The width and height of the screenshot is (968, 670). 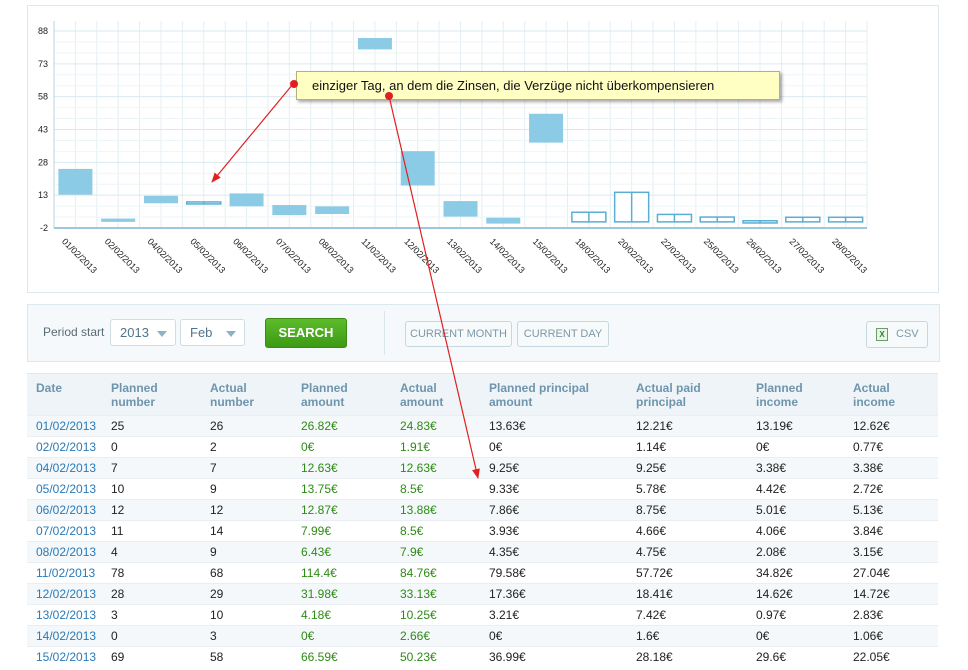 I want to click on cell-actual-amount: 84.76€, so click(x=435, y=573).